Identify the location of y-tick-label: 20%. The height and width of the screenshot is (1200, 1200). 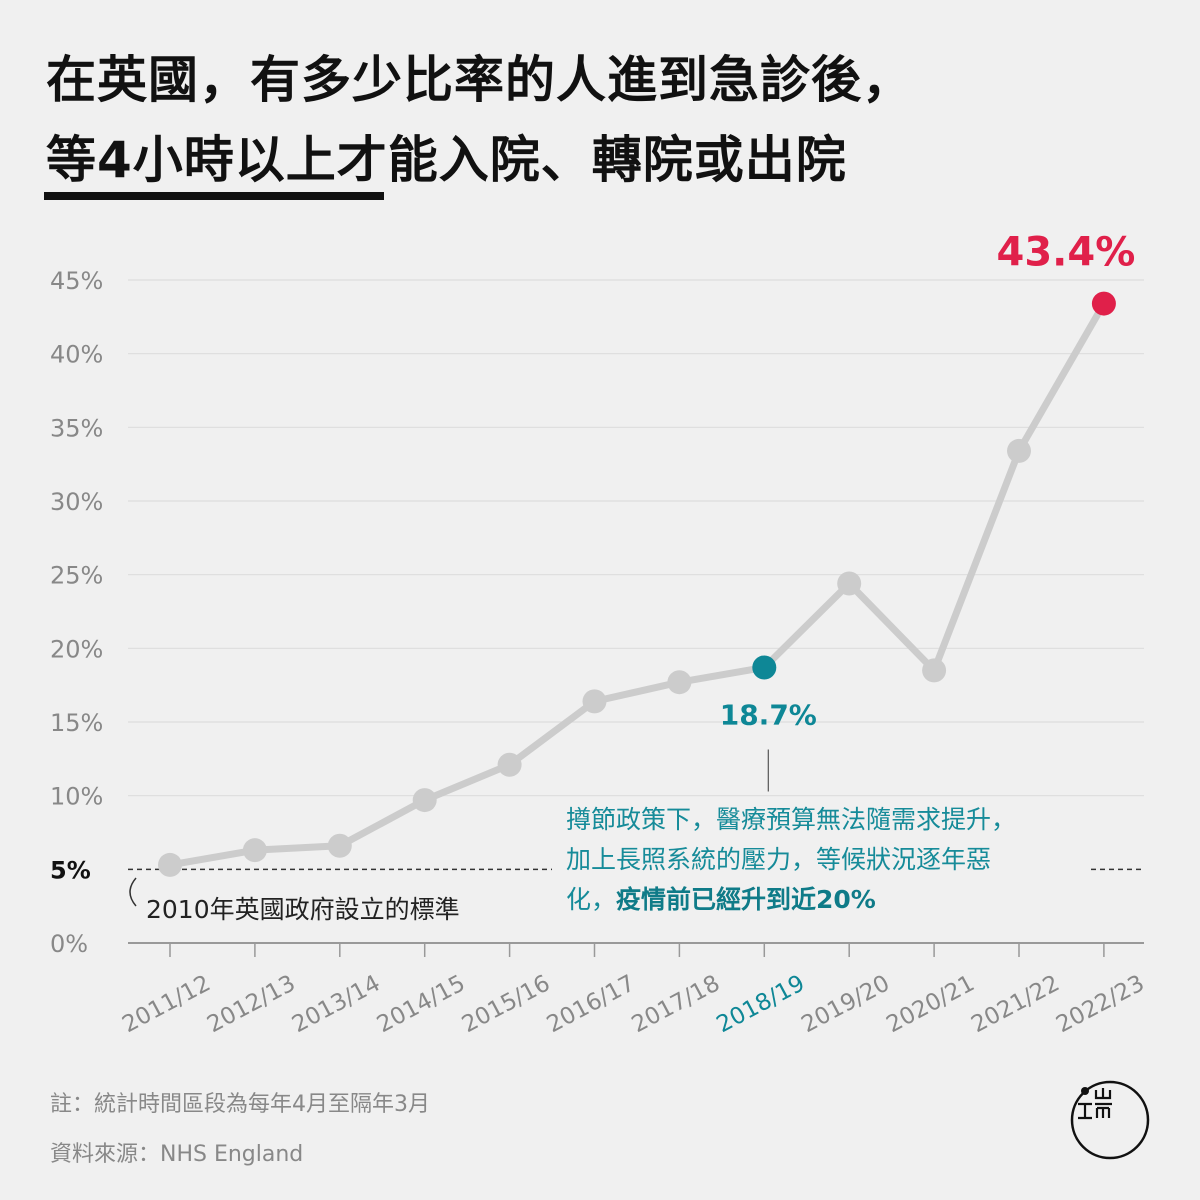
(76, 649).